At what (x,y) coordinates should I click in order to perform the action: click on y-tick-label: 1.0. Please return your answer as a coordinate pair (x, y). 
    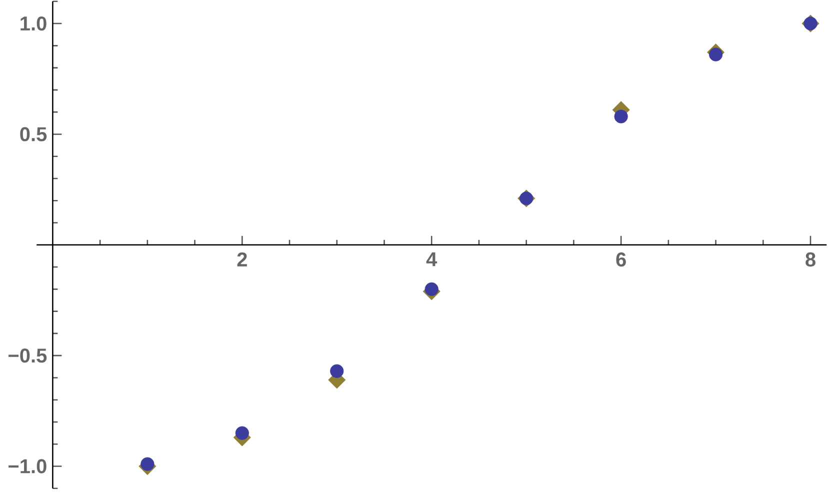
    Looking at the image, I should click on (33, 23).